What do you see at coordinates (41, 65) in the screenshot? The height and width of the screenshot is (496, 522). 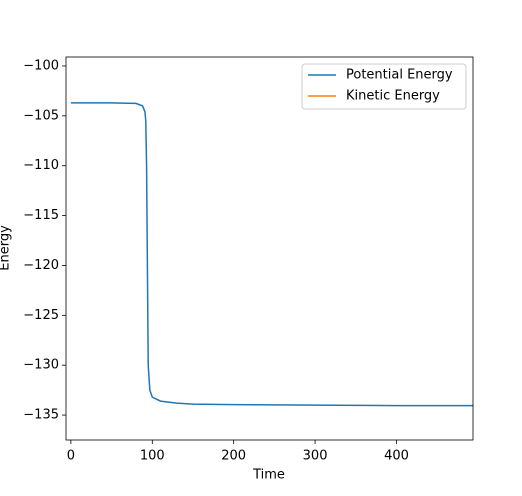 I see `y-tick-label: −100` at bounding box center [41, 65].